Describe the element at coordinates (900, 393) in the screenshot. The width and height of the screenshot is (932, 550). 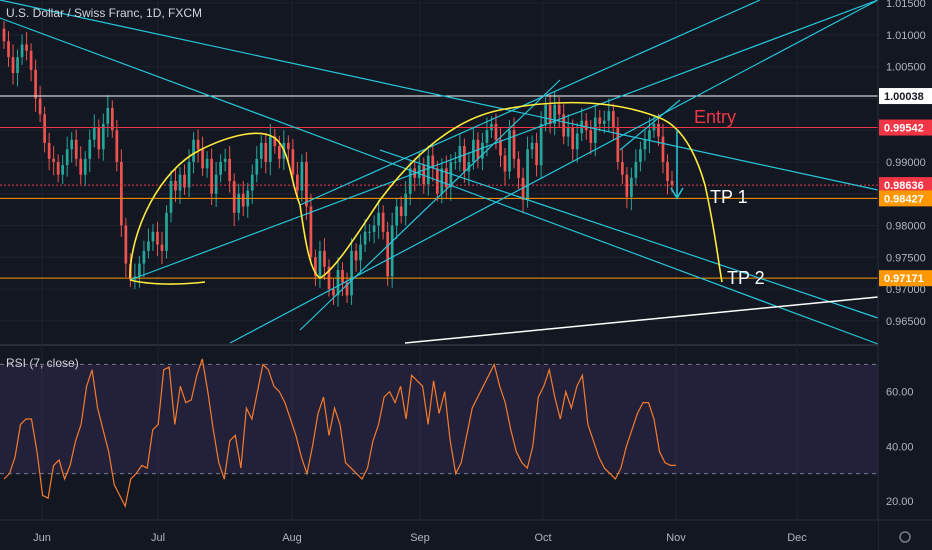
I see `rsi-tick-label: 60.00` at that location.